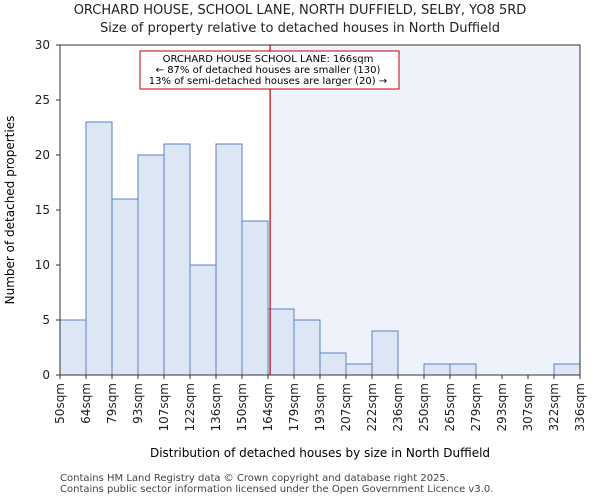 The width and height of the screenshot is (600, 500). Describe the element at coordinates (112, 403) in the screenshot. I see `x-tick-label: 79sqm` at that location.